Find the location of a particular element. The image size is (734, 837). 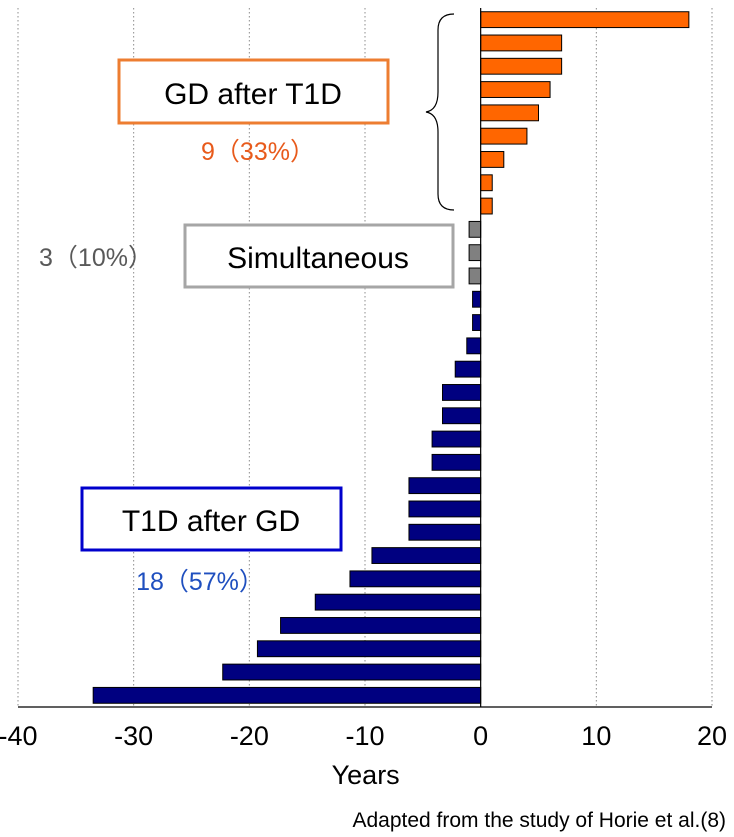

x-tick-label: 20 is located at coordinates (712, 736).